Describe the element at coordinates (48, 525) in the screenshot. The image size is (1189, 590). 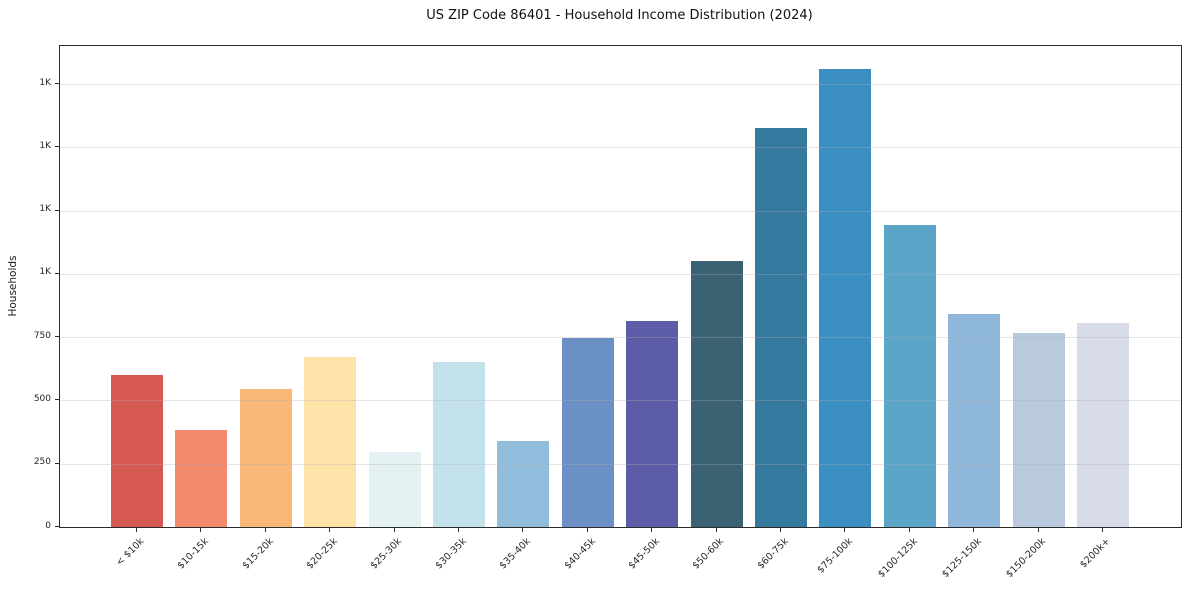
I see `y-tick-label: 0` at that location.